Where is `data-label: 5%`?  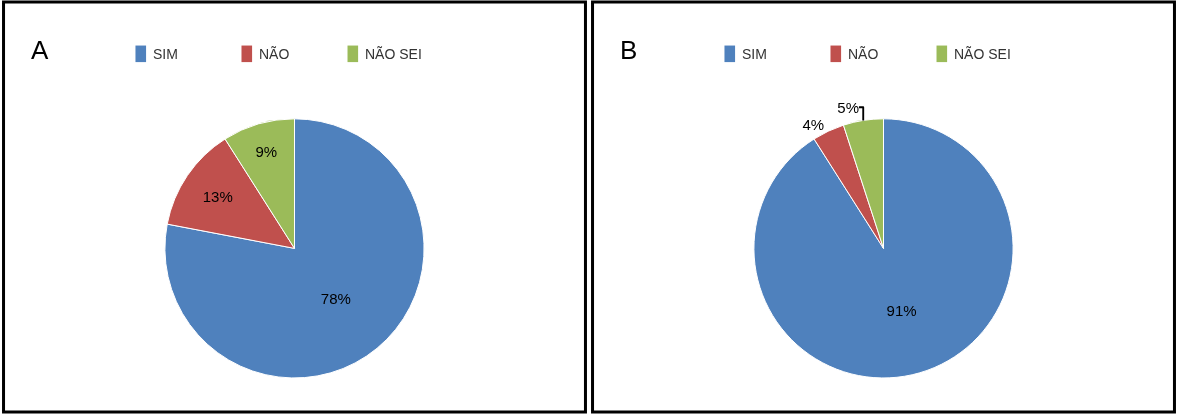 data-label: 5% is located at coordinates (848, 107).